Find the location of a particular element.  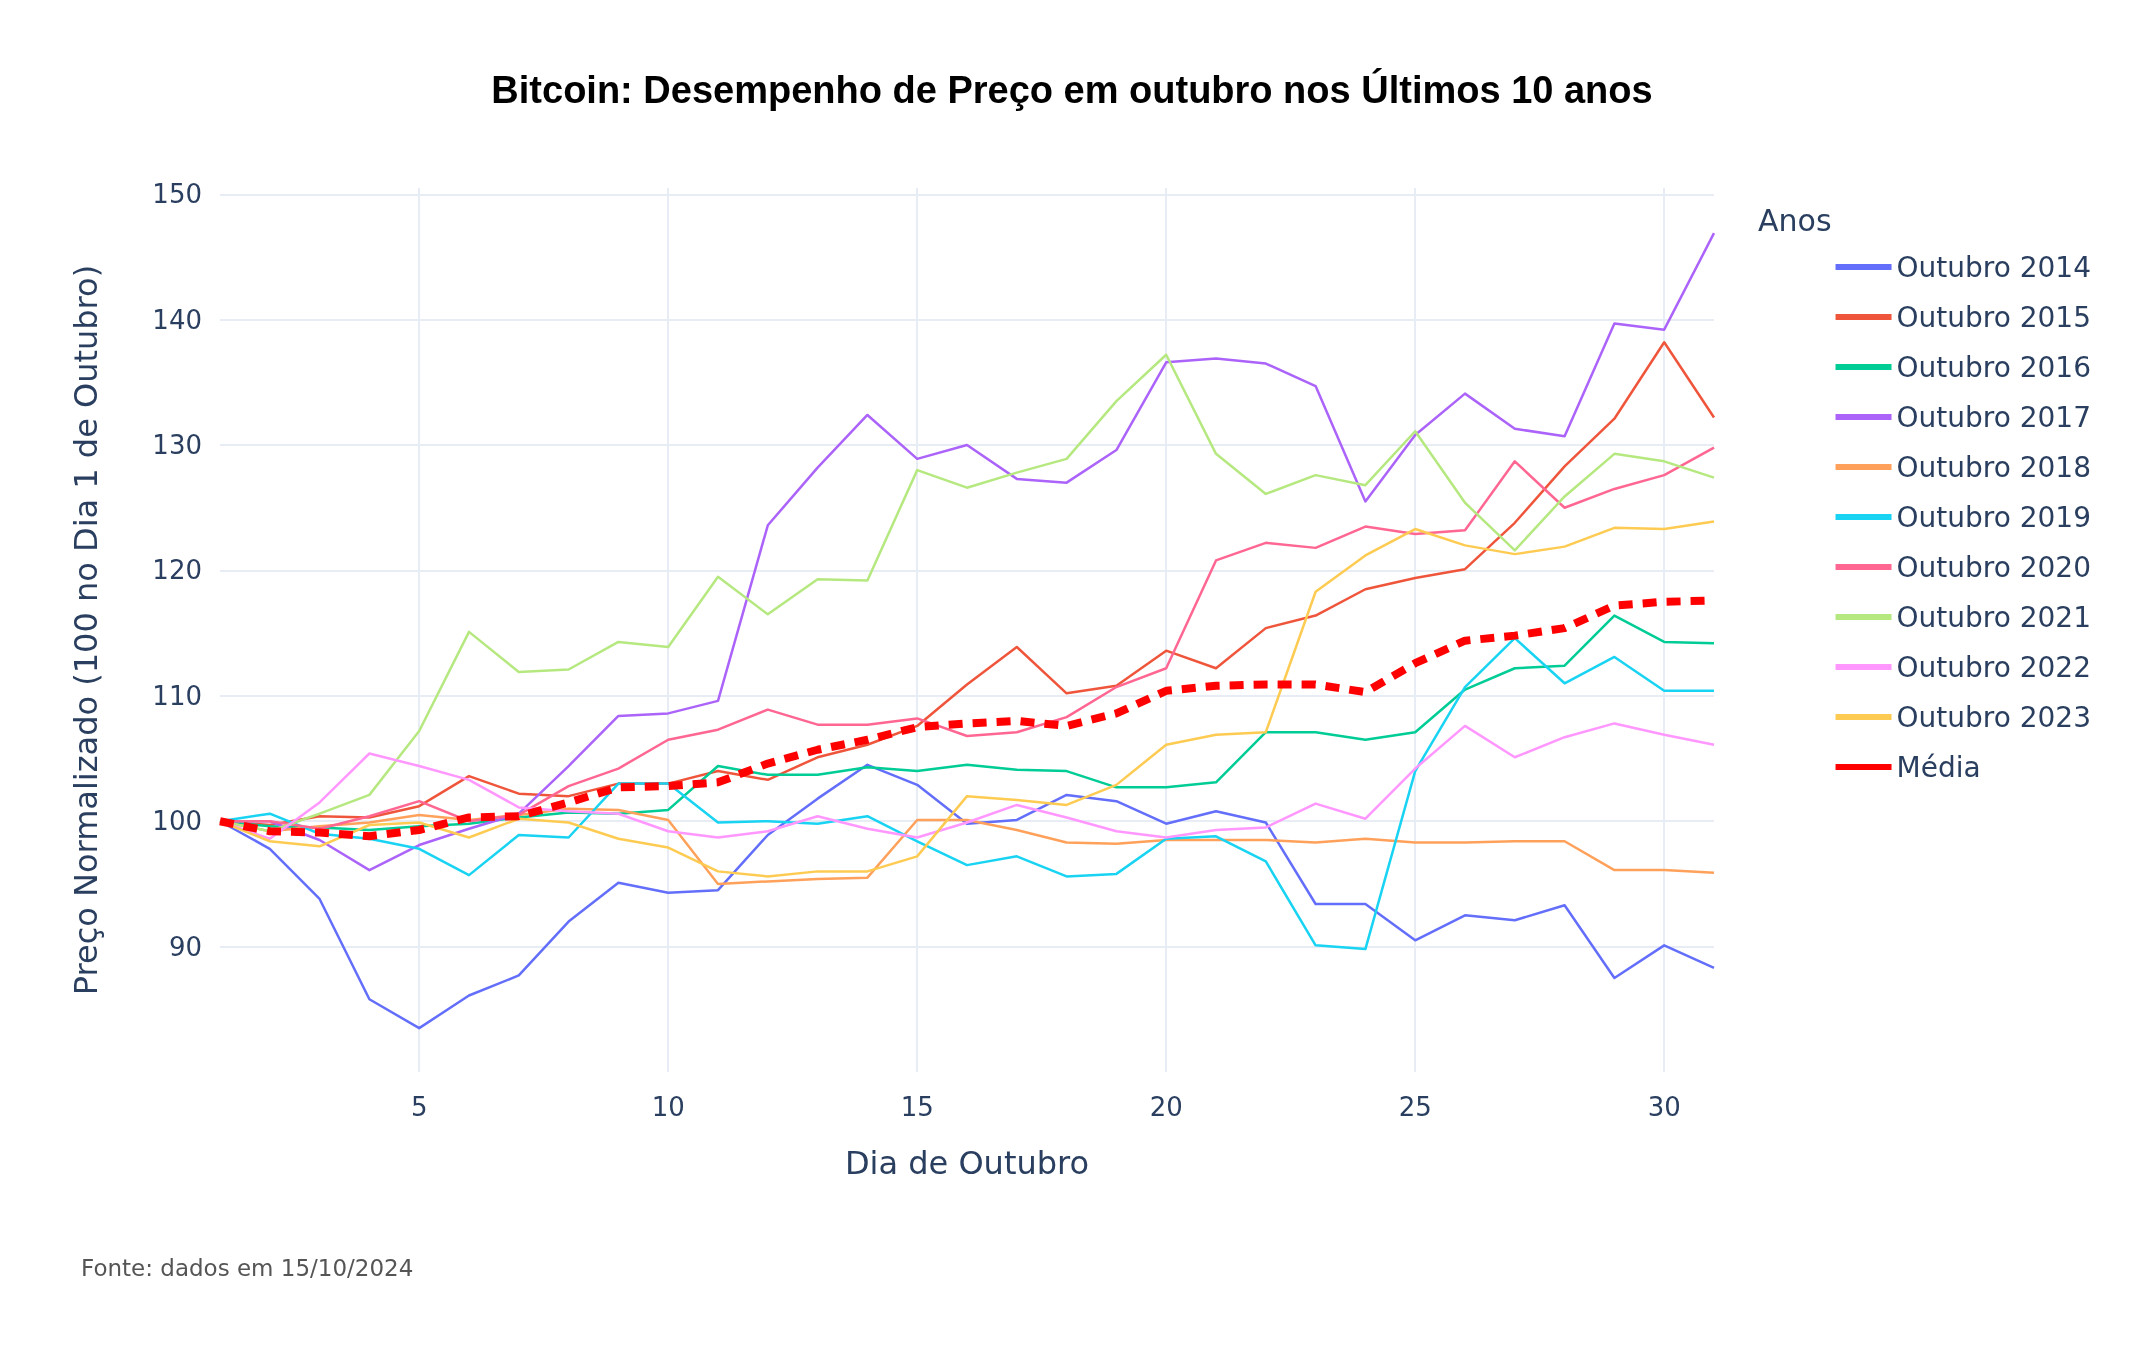

y-tick-label: 150 is located at coordinates (177, 194).